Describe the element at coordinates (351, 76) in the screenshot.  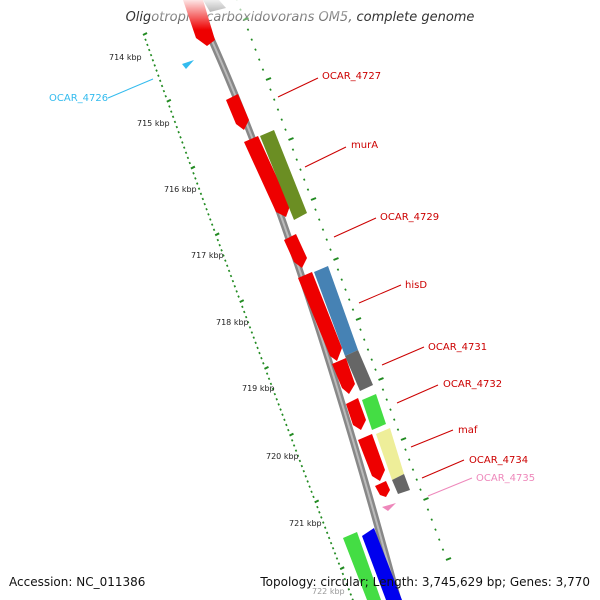
I see `gene-label-ocar-4727: OCAR_4727` at that location.